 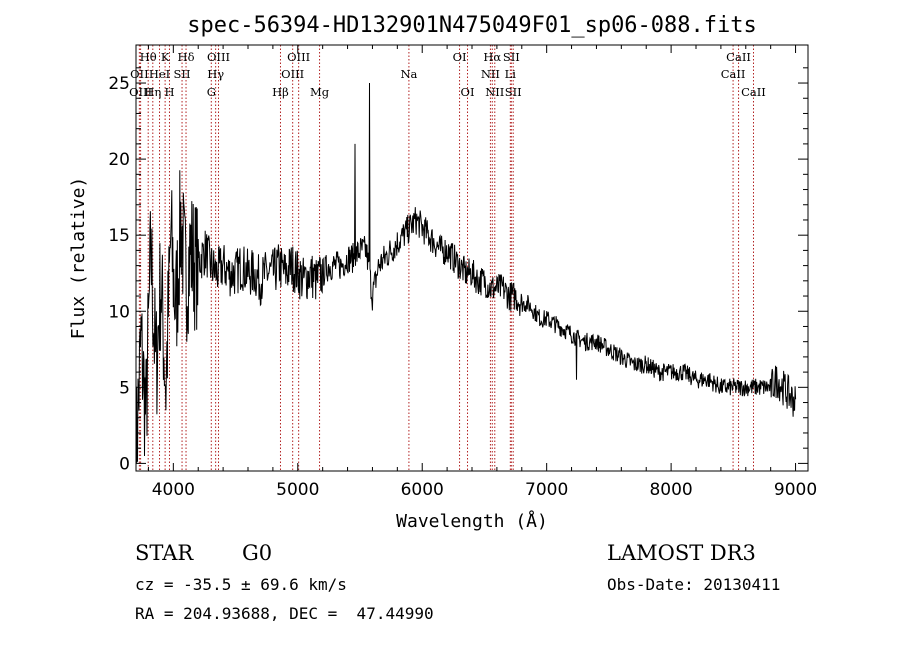 What do you see at coordinates (511, 74) in the screenshot?
I see `spectral-line-label: Li` at bounding box center [511, 74].